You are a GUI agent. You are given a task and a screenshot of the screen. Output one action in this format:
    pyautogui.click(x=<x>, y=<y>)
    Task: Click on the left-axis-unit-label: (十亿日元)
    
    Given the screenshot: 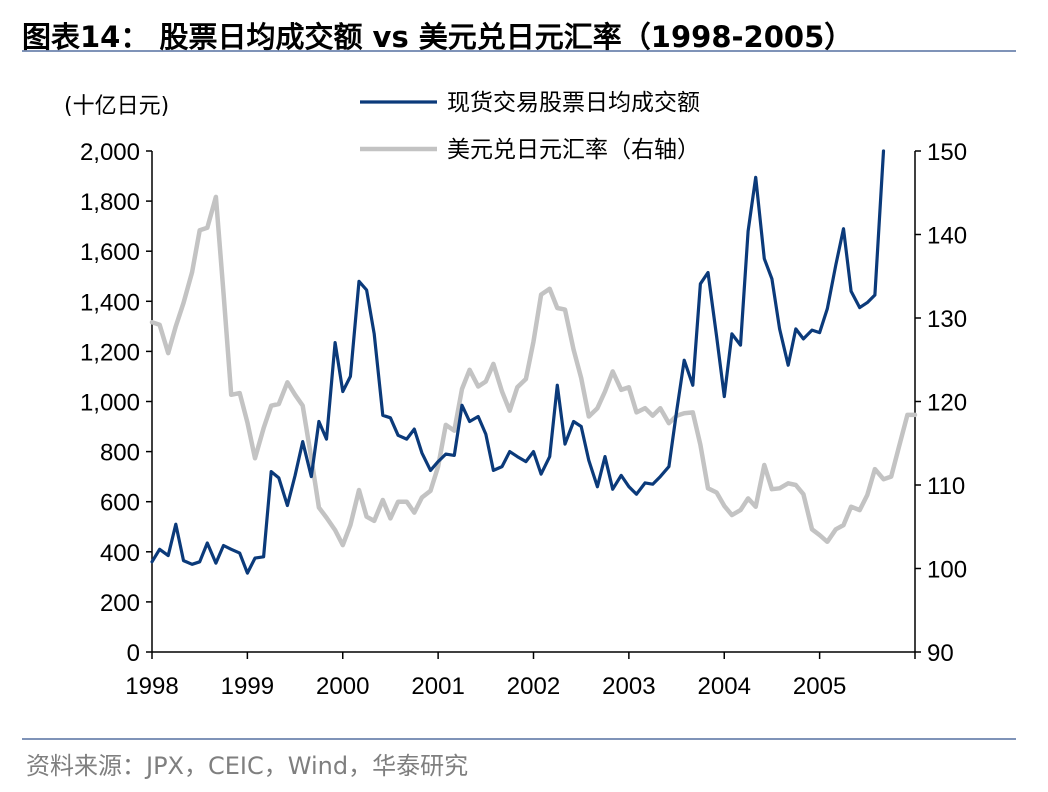 What is the action you would take?
    pyautogui.click(x=116, y=106)
    